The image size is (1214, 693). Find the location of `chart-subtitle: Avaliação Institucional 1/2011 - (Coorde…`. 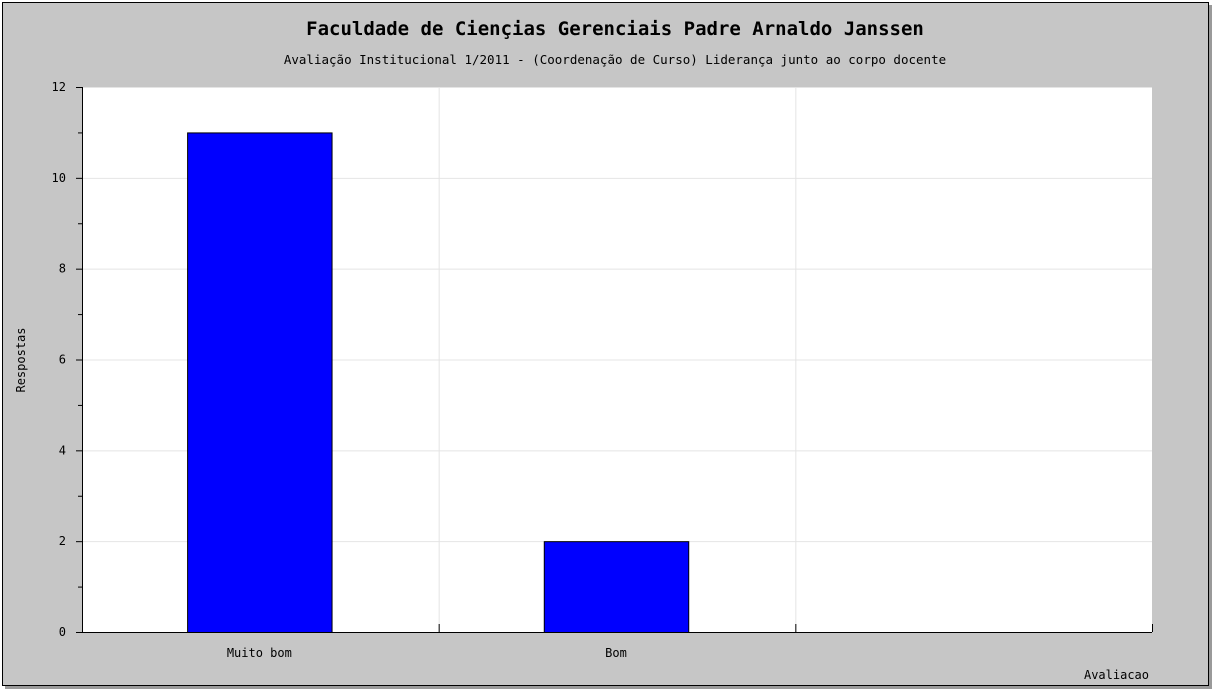

chart-subtitle: Avaliação Institucional 1/2011 - (Coorde… is located at coordinates (615, 59).